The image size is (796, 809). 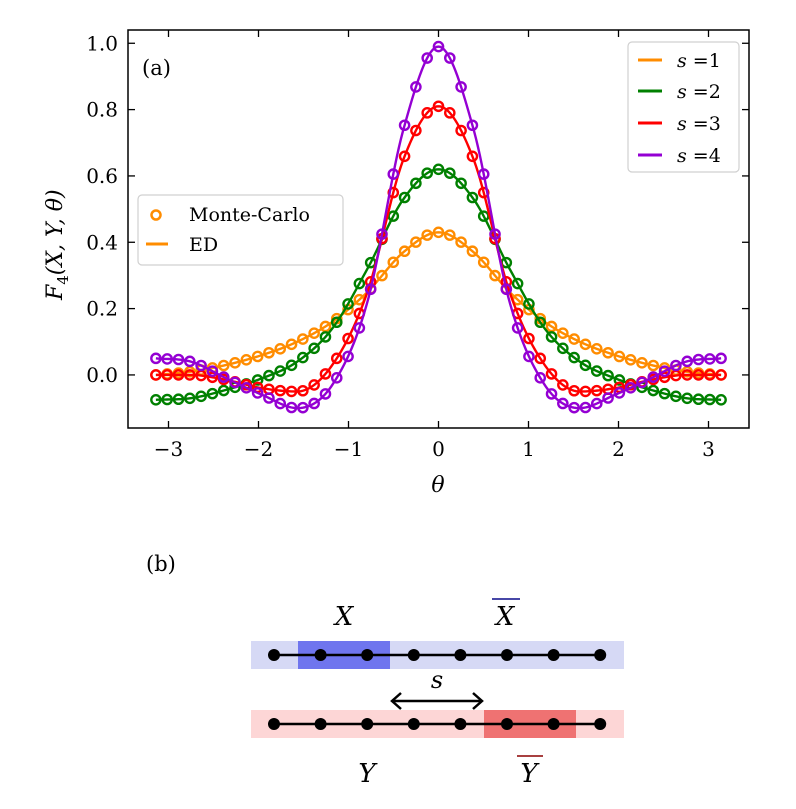 I want to click on x-tick-label: −1, so click(x=348, y=449).